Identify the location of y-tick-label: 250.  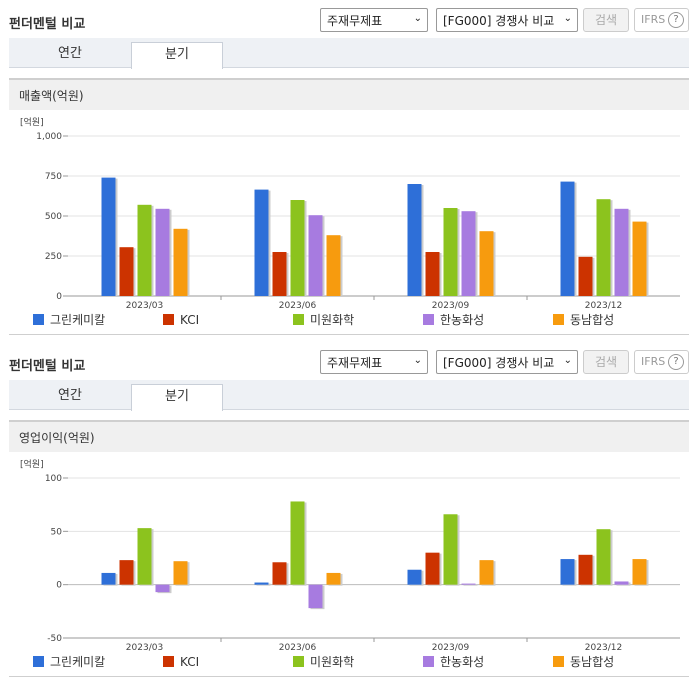
(53, 257).